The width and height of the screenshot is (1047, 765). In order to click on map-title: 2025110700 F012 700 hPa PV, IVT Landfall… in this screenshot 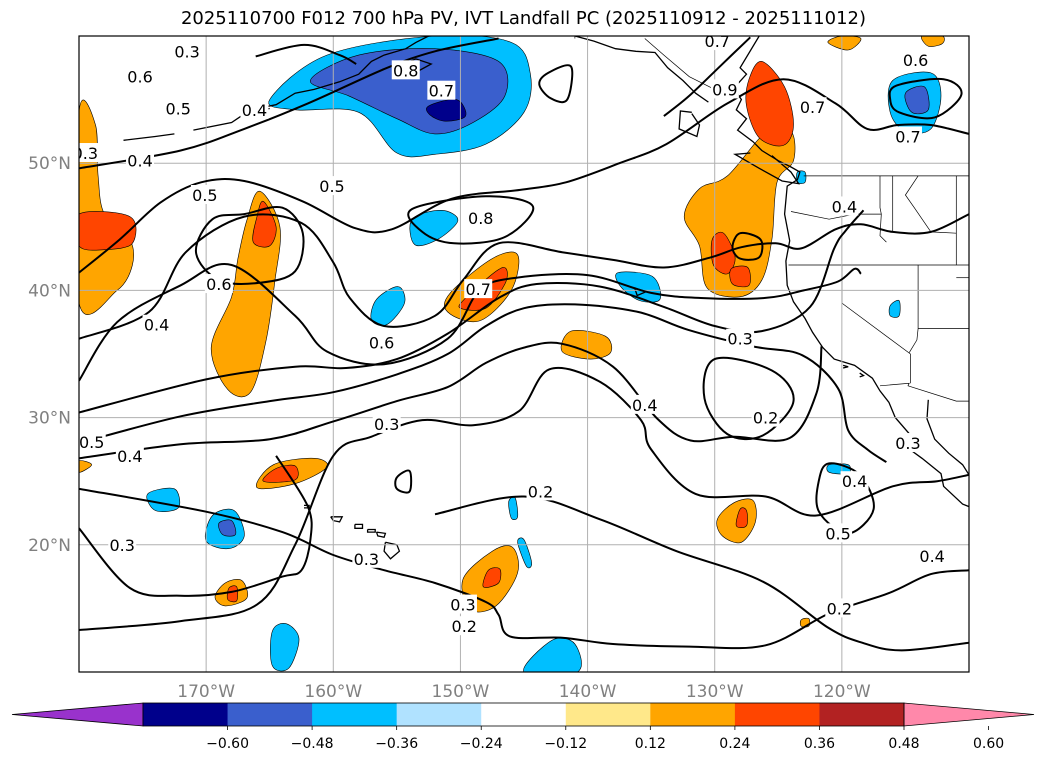, I will do `click(523, 18)`.